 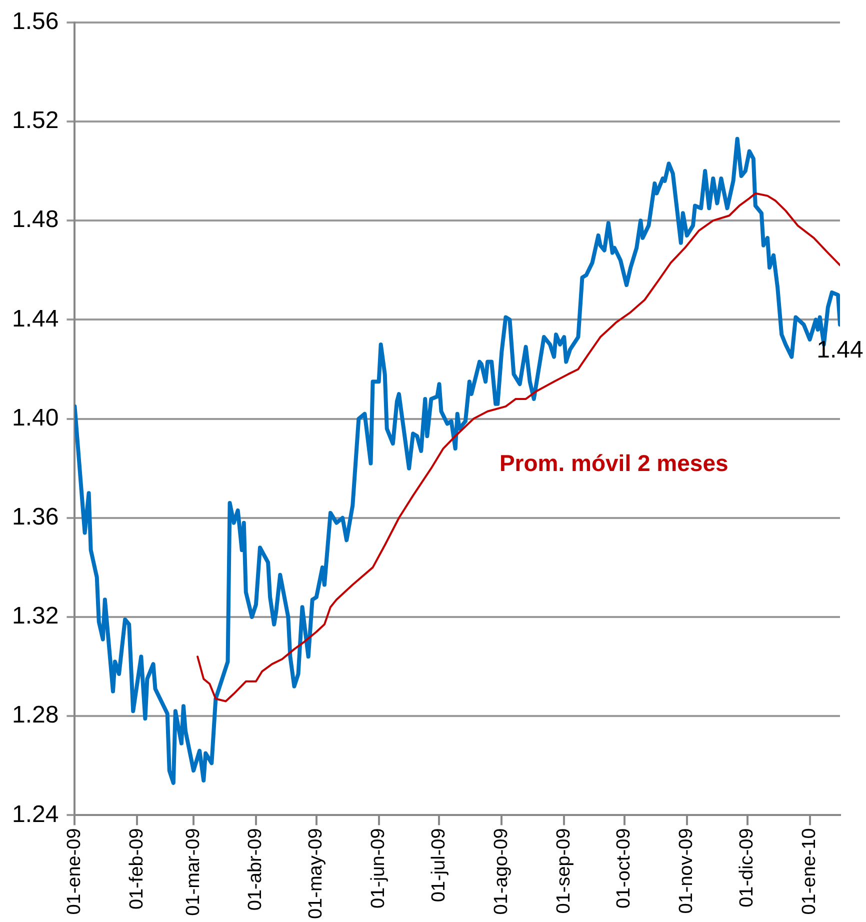 I want to click on x-tick-label: 01-dic-09, so click(x=747, y=868).